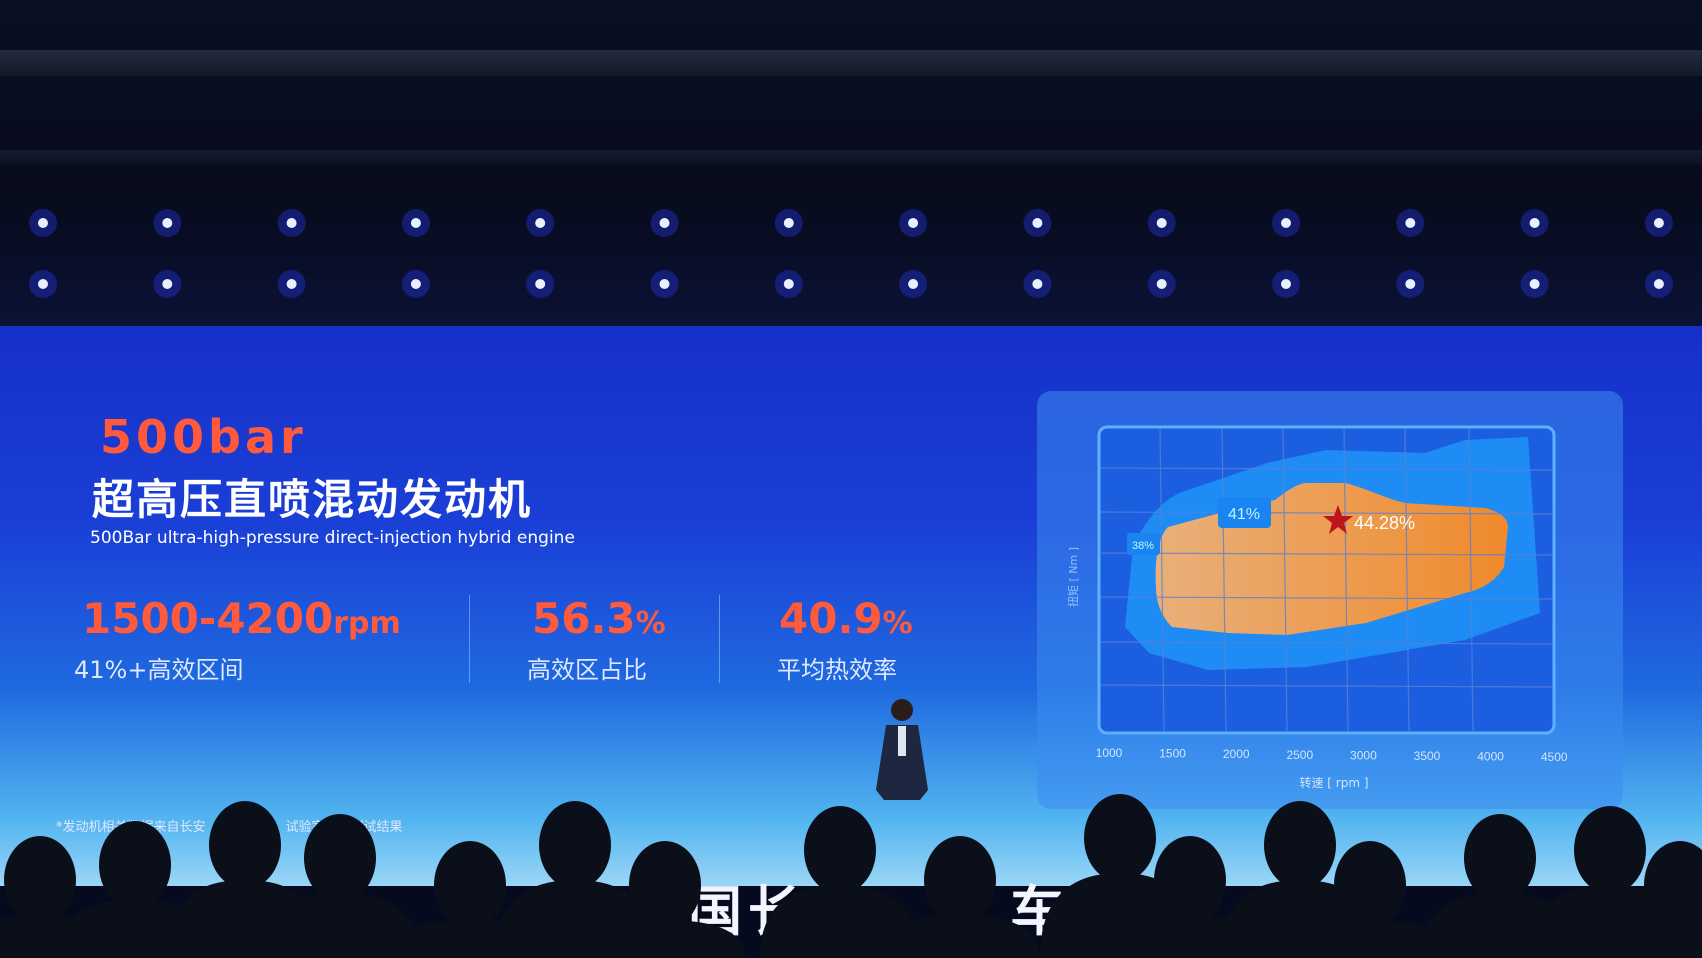  I want to click on x-tick-label: 4500, so click(1554, 757).